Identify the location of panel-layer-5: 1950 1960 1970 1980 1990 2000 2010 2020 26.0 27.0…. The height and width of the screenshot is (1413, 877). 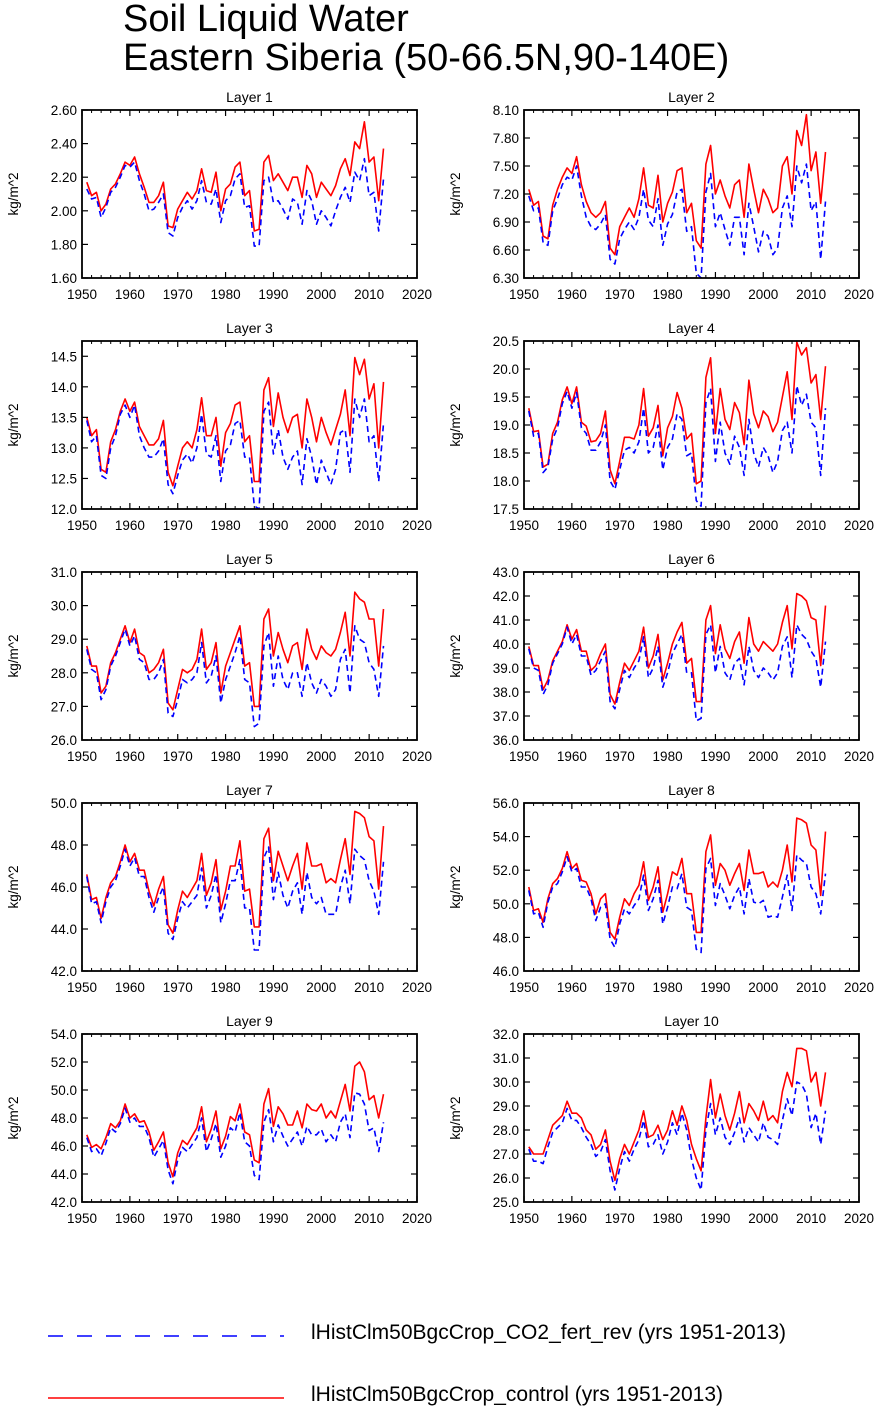
(219, 657).